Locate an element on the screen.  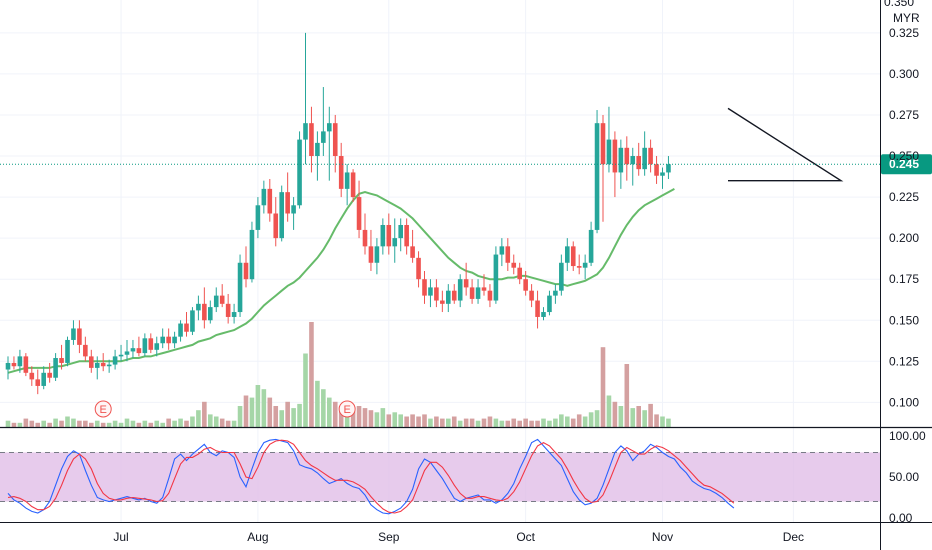
price-tick-label: 0.175 is located at coordinates (904, 279).